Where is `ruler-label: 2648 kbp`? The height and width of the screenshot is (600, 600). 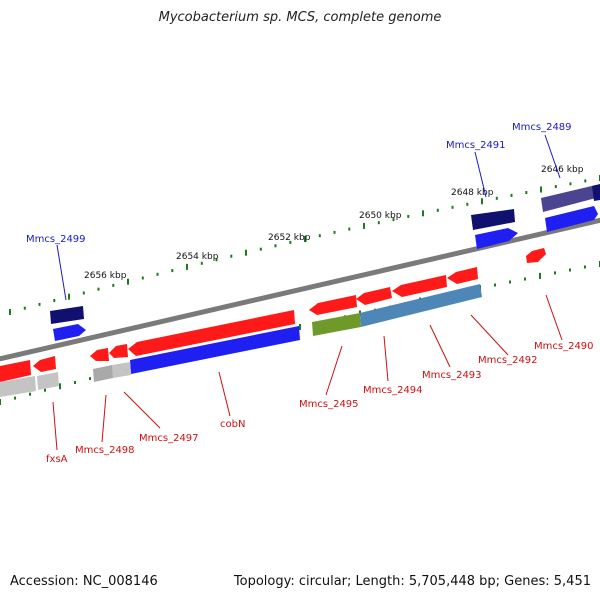
ruler-label: 2648 kbp is located at coordinates (472, 193).